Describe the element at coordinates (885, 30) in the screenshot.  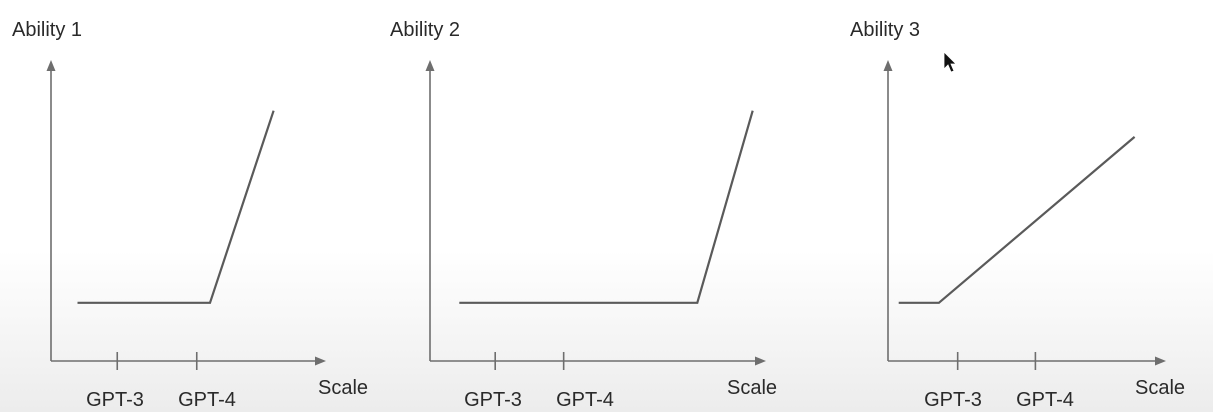
I see `chart-title: Ability 3` at that location.